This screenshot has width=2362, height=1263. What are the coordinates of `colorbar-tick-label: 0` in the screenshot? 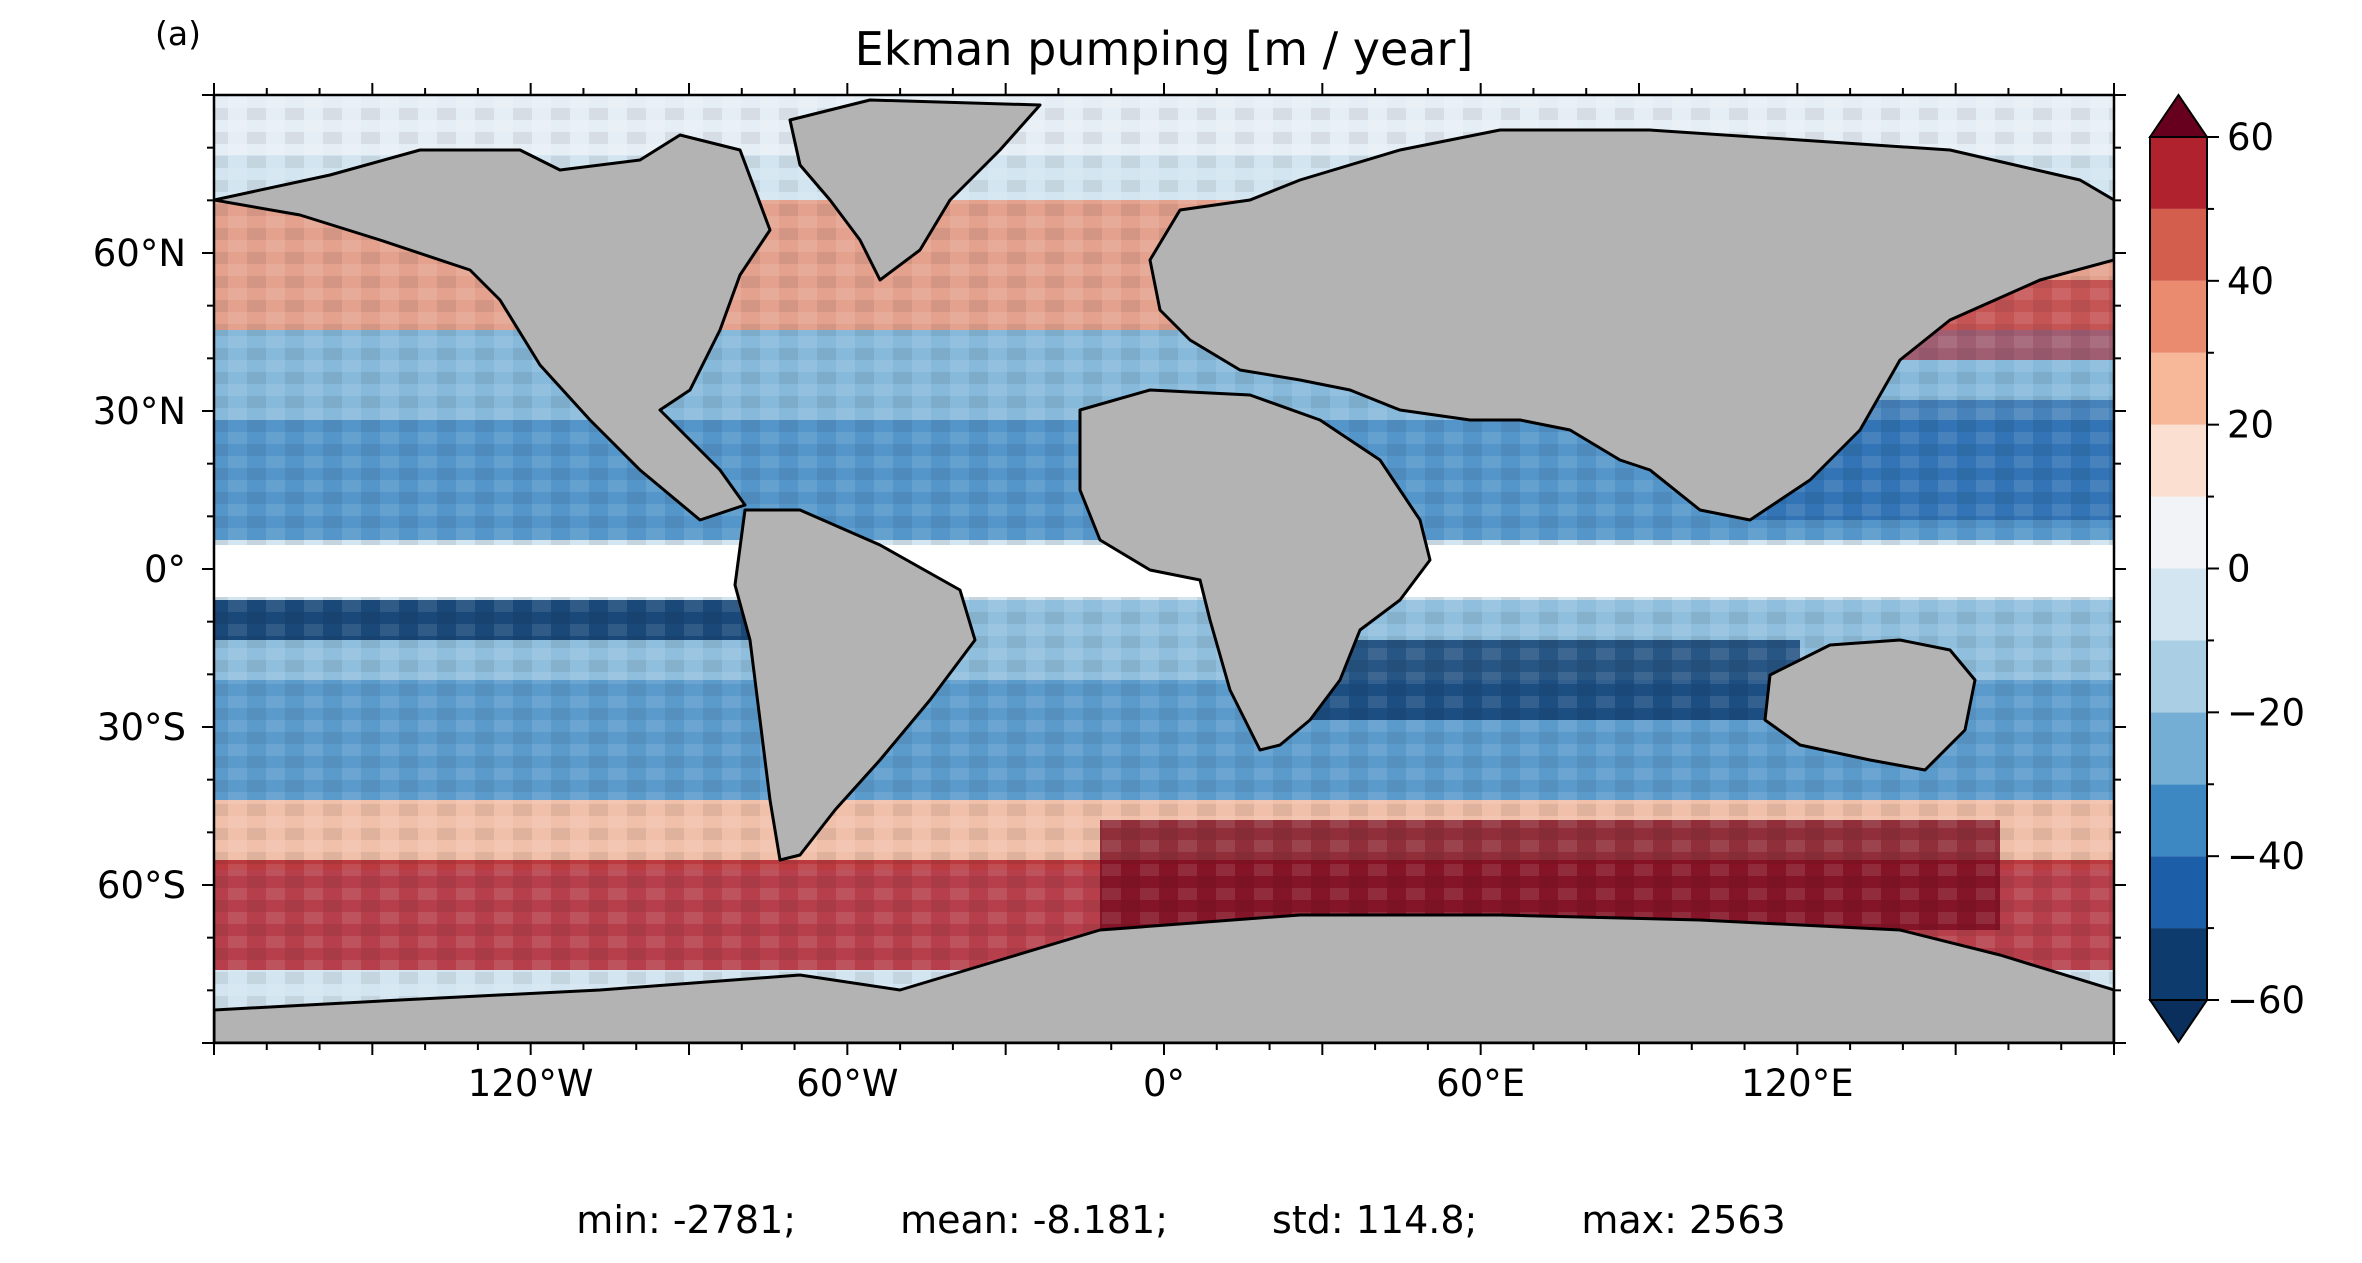 It's located at (2239, 569).